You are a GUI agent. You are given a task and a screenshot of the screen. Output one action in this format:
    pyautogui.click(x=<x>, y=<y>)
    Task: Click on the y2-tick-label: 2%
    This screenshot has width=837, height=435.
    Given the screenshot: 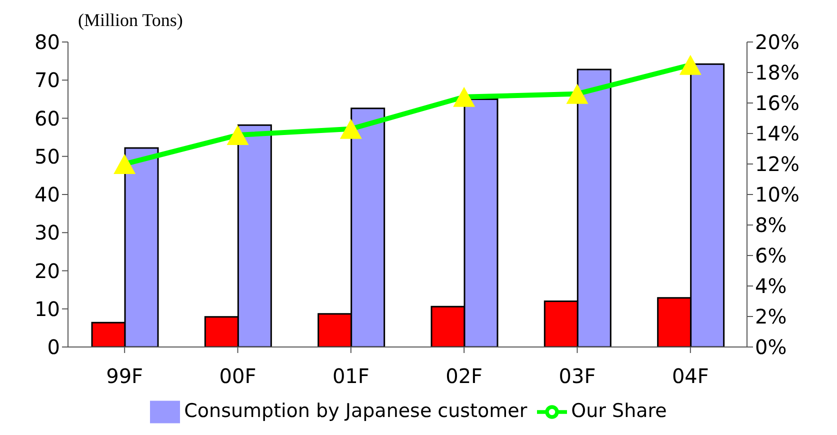 What is the action you would take?
    pyautogui.click(x=771, y=316)
    